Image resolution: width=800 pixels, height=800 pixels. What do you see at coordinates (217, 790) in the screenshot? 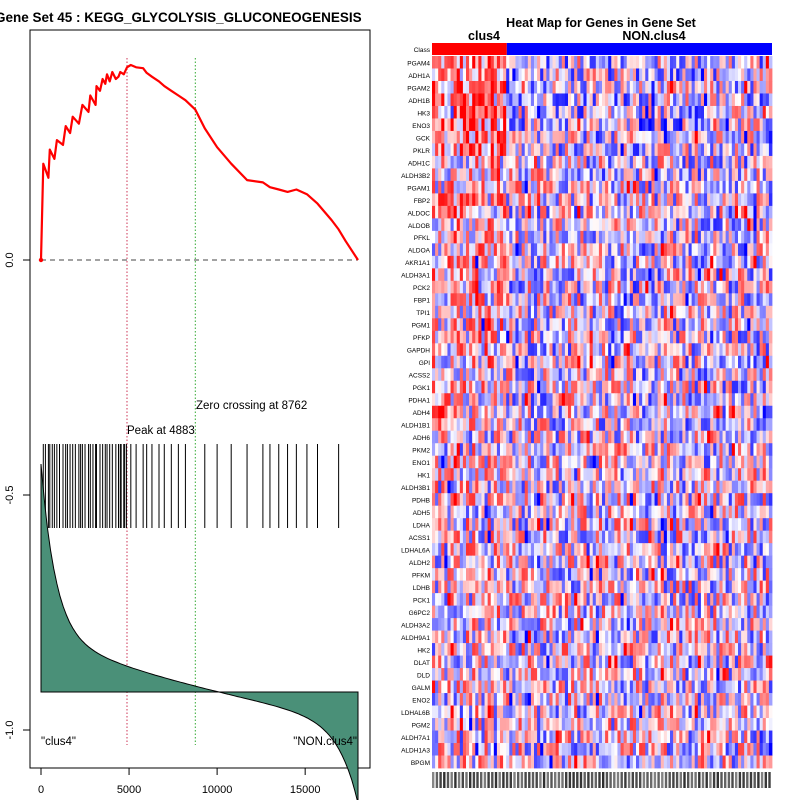
I see `x-axis-tick-label: 10000` at bounding box center [217, 790].